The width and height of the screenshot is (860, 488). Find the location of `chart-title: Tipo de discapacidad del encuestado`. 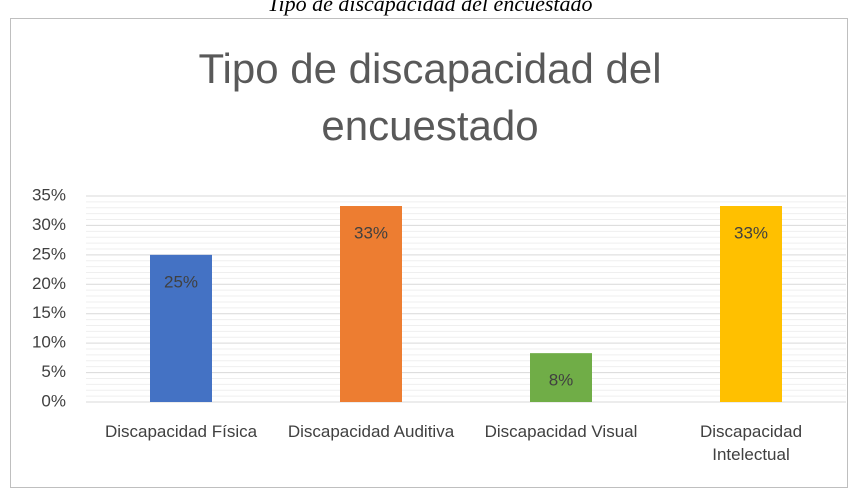

chart-title: Tipo de discapacidad del encuestado is located at coordinates (430, 97).